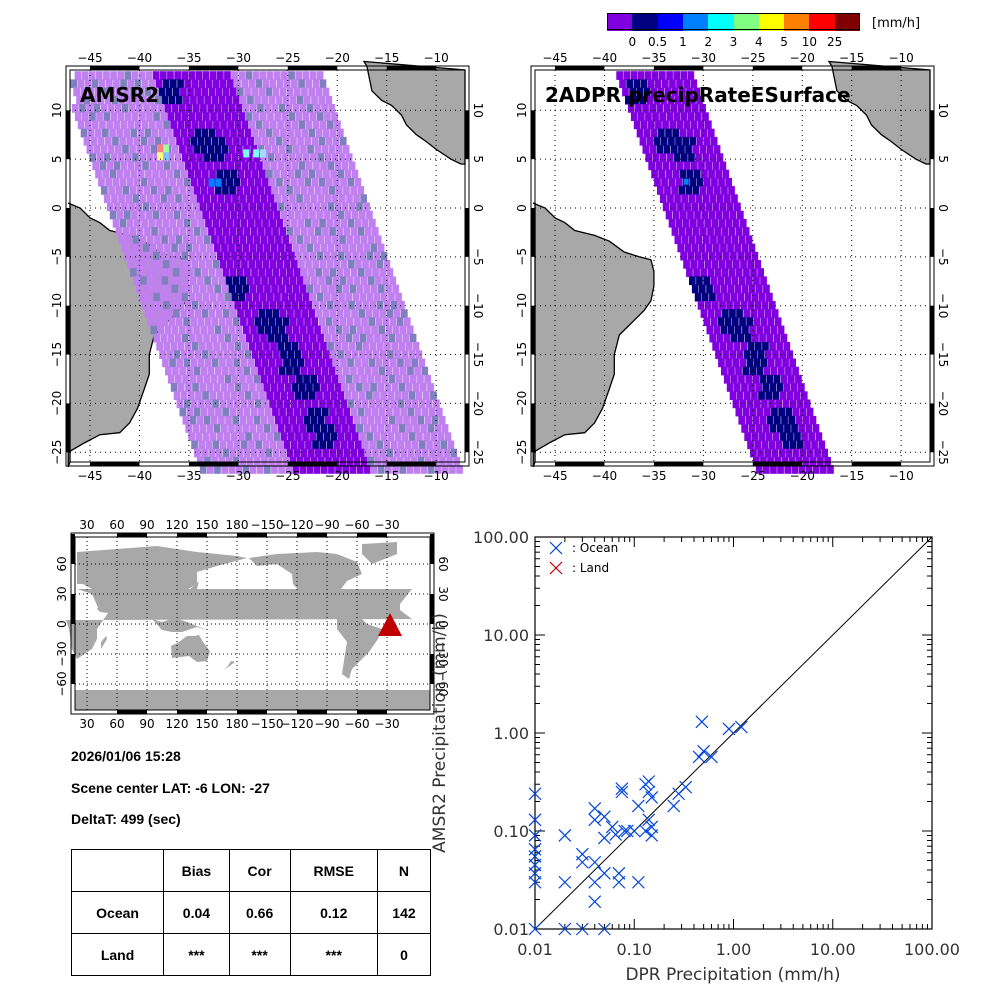 This screenshot has width=1000, height=1000. Describe the element at coordinates (251, 954) in the screenshot. I see `table-row: Land *** *** *** 0` at that location.